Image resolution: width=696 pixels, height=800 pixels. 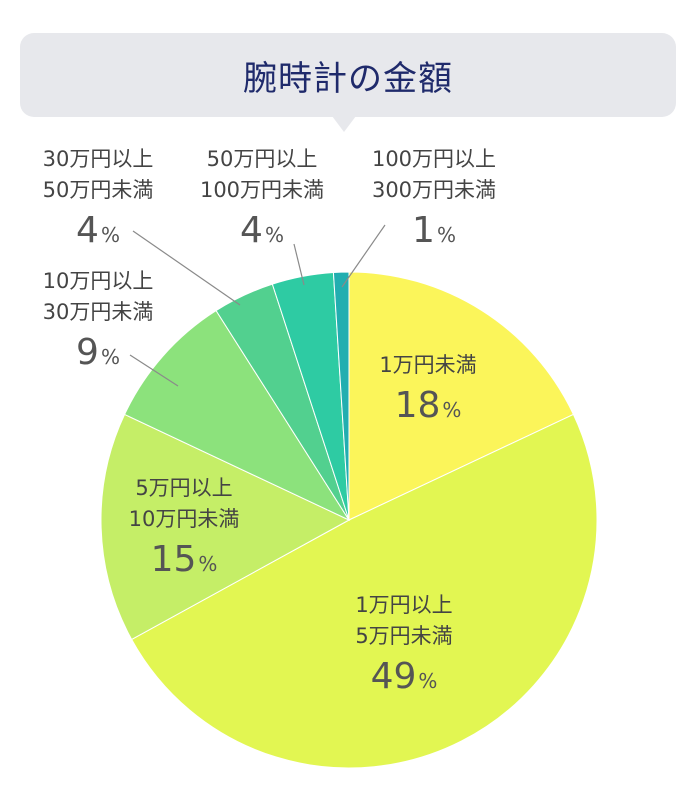 What do you see at coordinates (434, 190) in the screenshot?
I see `slice-label-6-1: 300万円未満` at bounding box center [434, 190].